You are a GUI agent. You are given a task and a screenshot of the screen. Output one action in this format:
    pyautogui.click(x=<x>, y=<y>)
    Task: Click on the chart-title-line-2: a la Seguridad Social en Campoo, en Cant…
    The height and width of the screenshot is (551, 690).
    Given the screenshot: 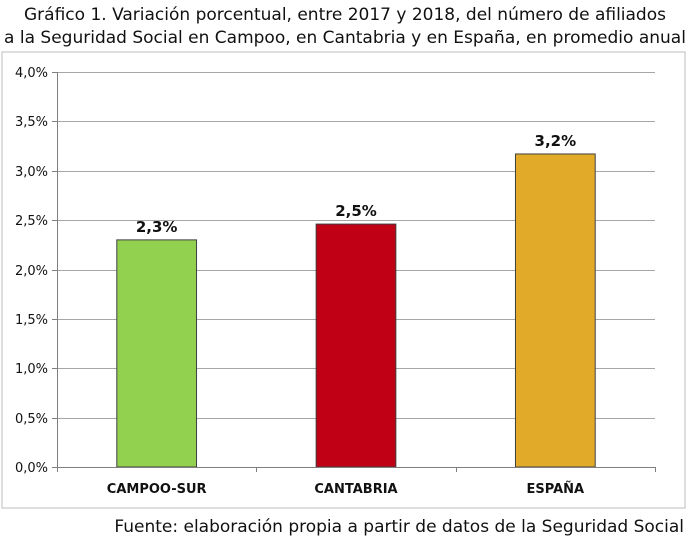 What is the action you would take?
    pyautogui.click(x=345, y=38)
    